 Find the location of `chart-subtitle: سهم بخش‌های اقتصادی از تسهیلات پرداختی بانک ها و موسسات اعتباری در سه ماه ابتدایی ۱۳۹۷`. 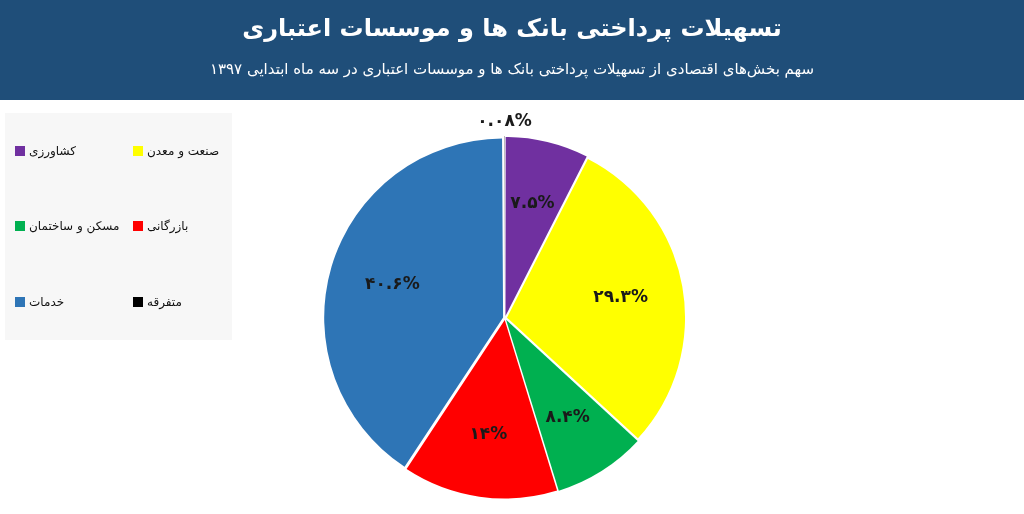

chart-subtitle: سهم بخش‌های اقتصادی از تسهیلات پرداختی بانک ها و موسسات اعتباری در سه ماه ابتدایی ۱۳۹۷ is located at coordinates (512, 69).